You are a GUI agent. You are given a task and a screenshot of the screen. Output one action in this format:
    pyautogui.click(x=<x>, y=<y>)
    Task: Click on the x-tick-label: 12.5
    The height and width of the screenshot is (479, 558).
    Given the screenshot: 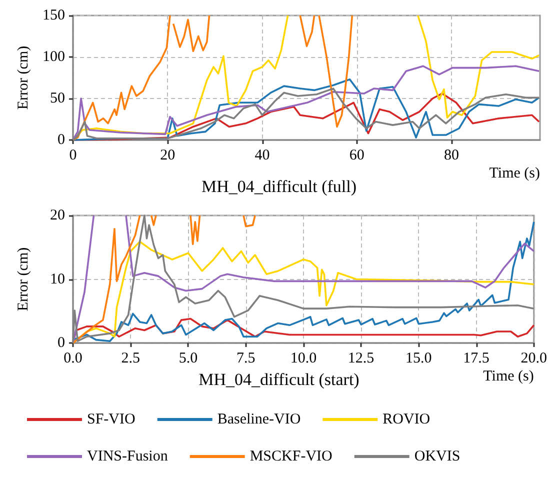 What is the action you would take?
    pyautogui.click(x=361, y=358)
    